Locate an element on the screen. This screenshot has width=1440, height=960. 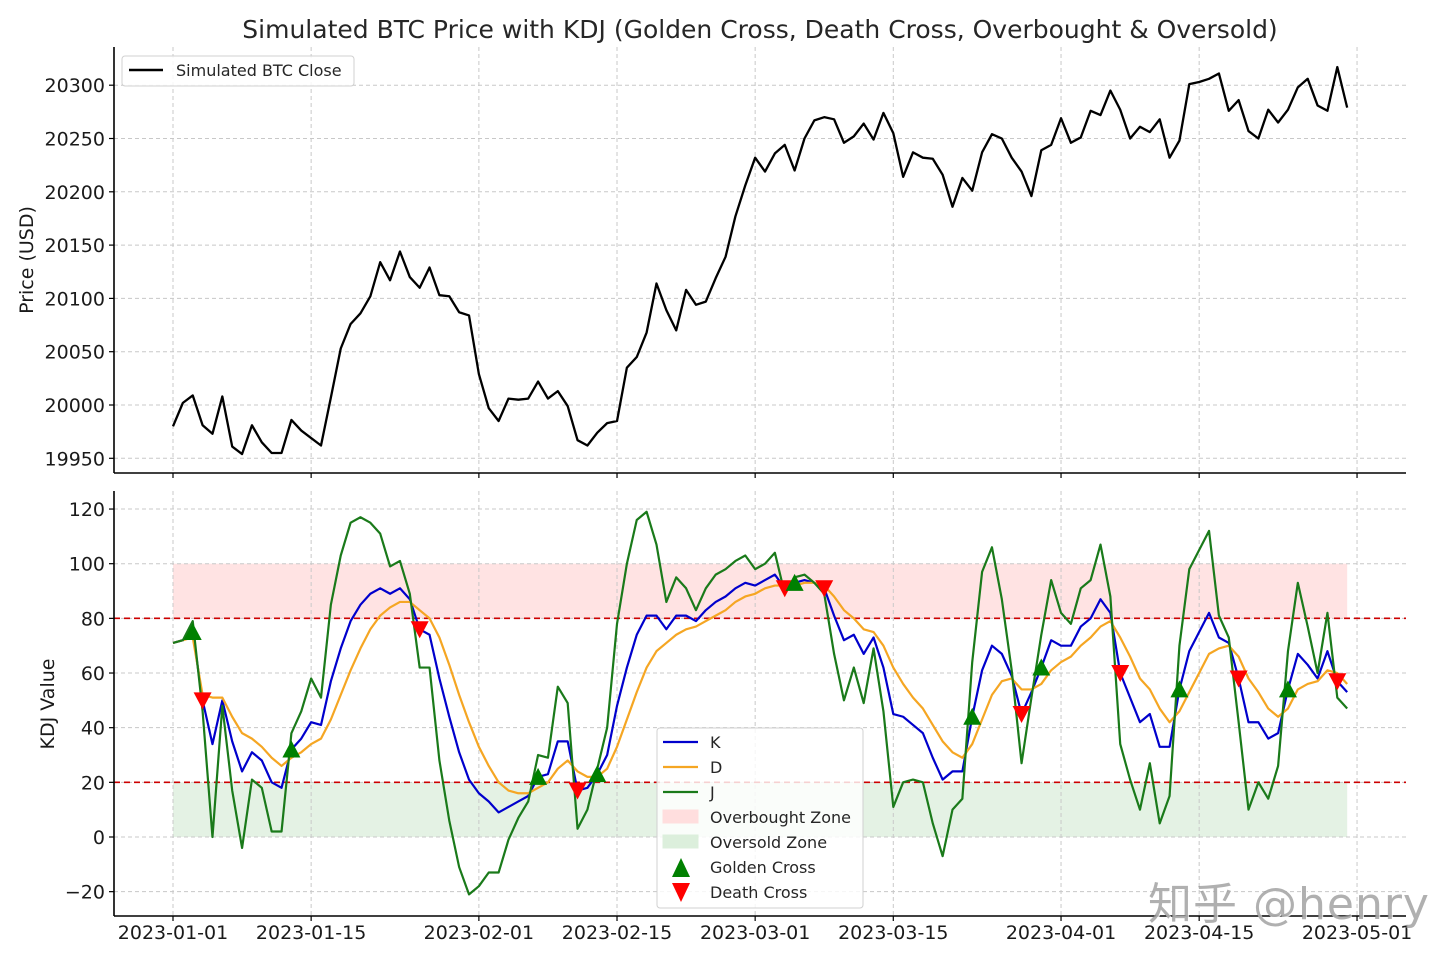
kdj-legend-label: Death Cross is located at coordinates (758, 892).